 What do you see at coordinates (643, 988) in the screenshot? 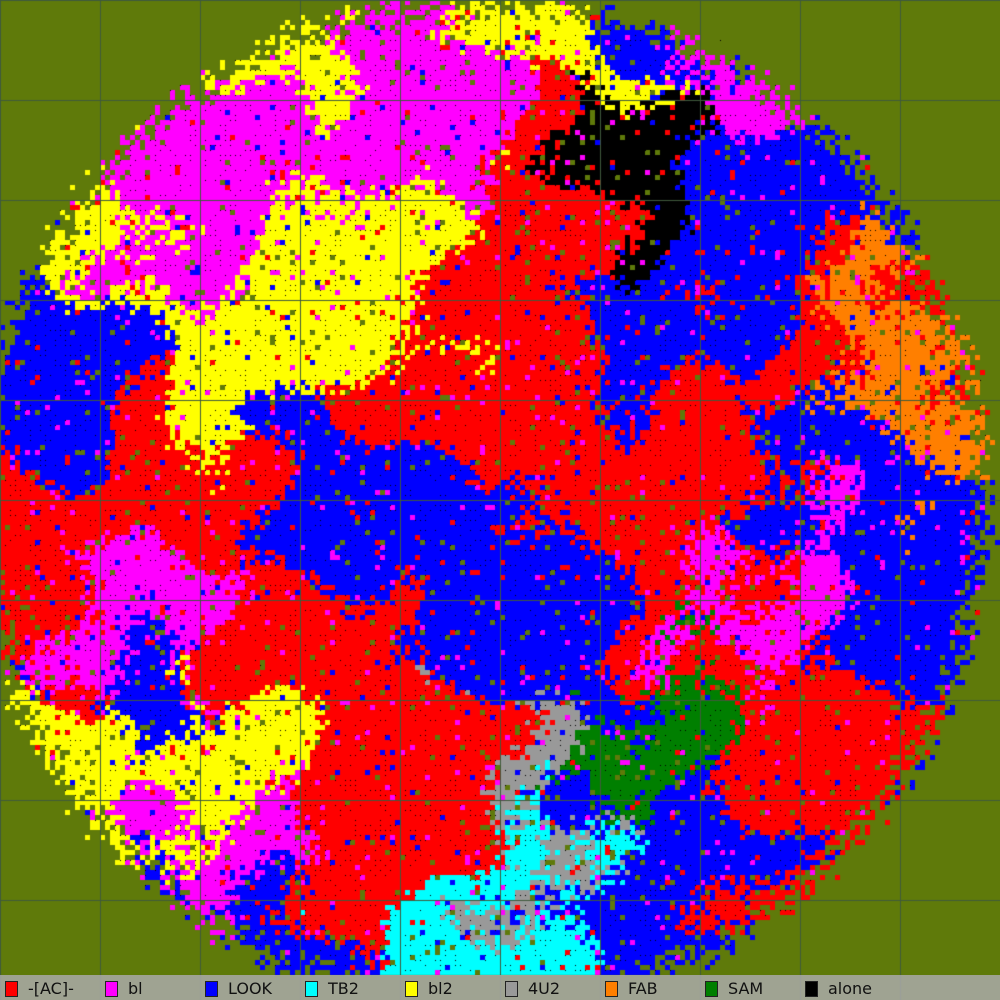
I see `legend-label: FAB` at bounding box center [643, 988].